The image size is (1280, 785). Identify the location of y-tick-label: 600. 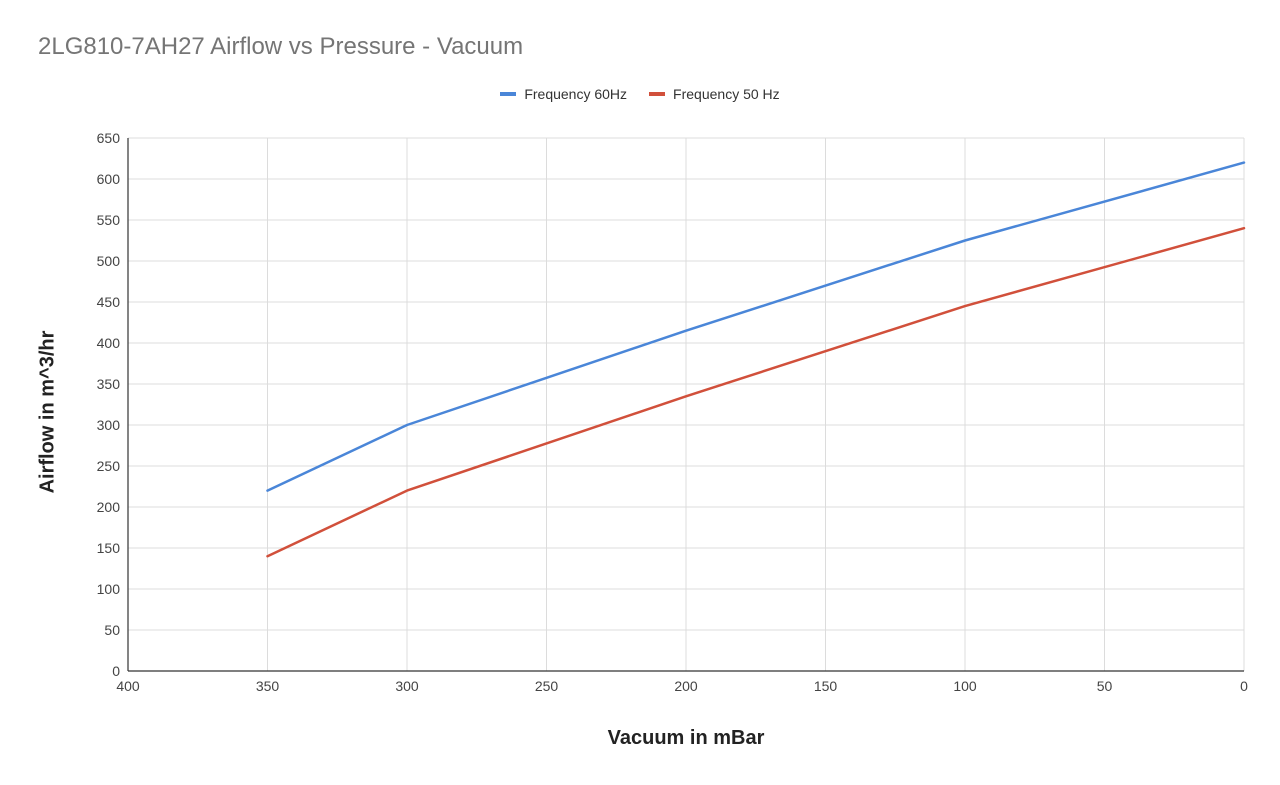
(109, 179).